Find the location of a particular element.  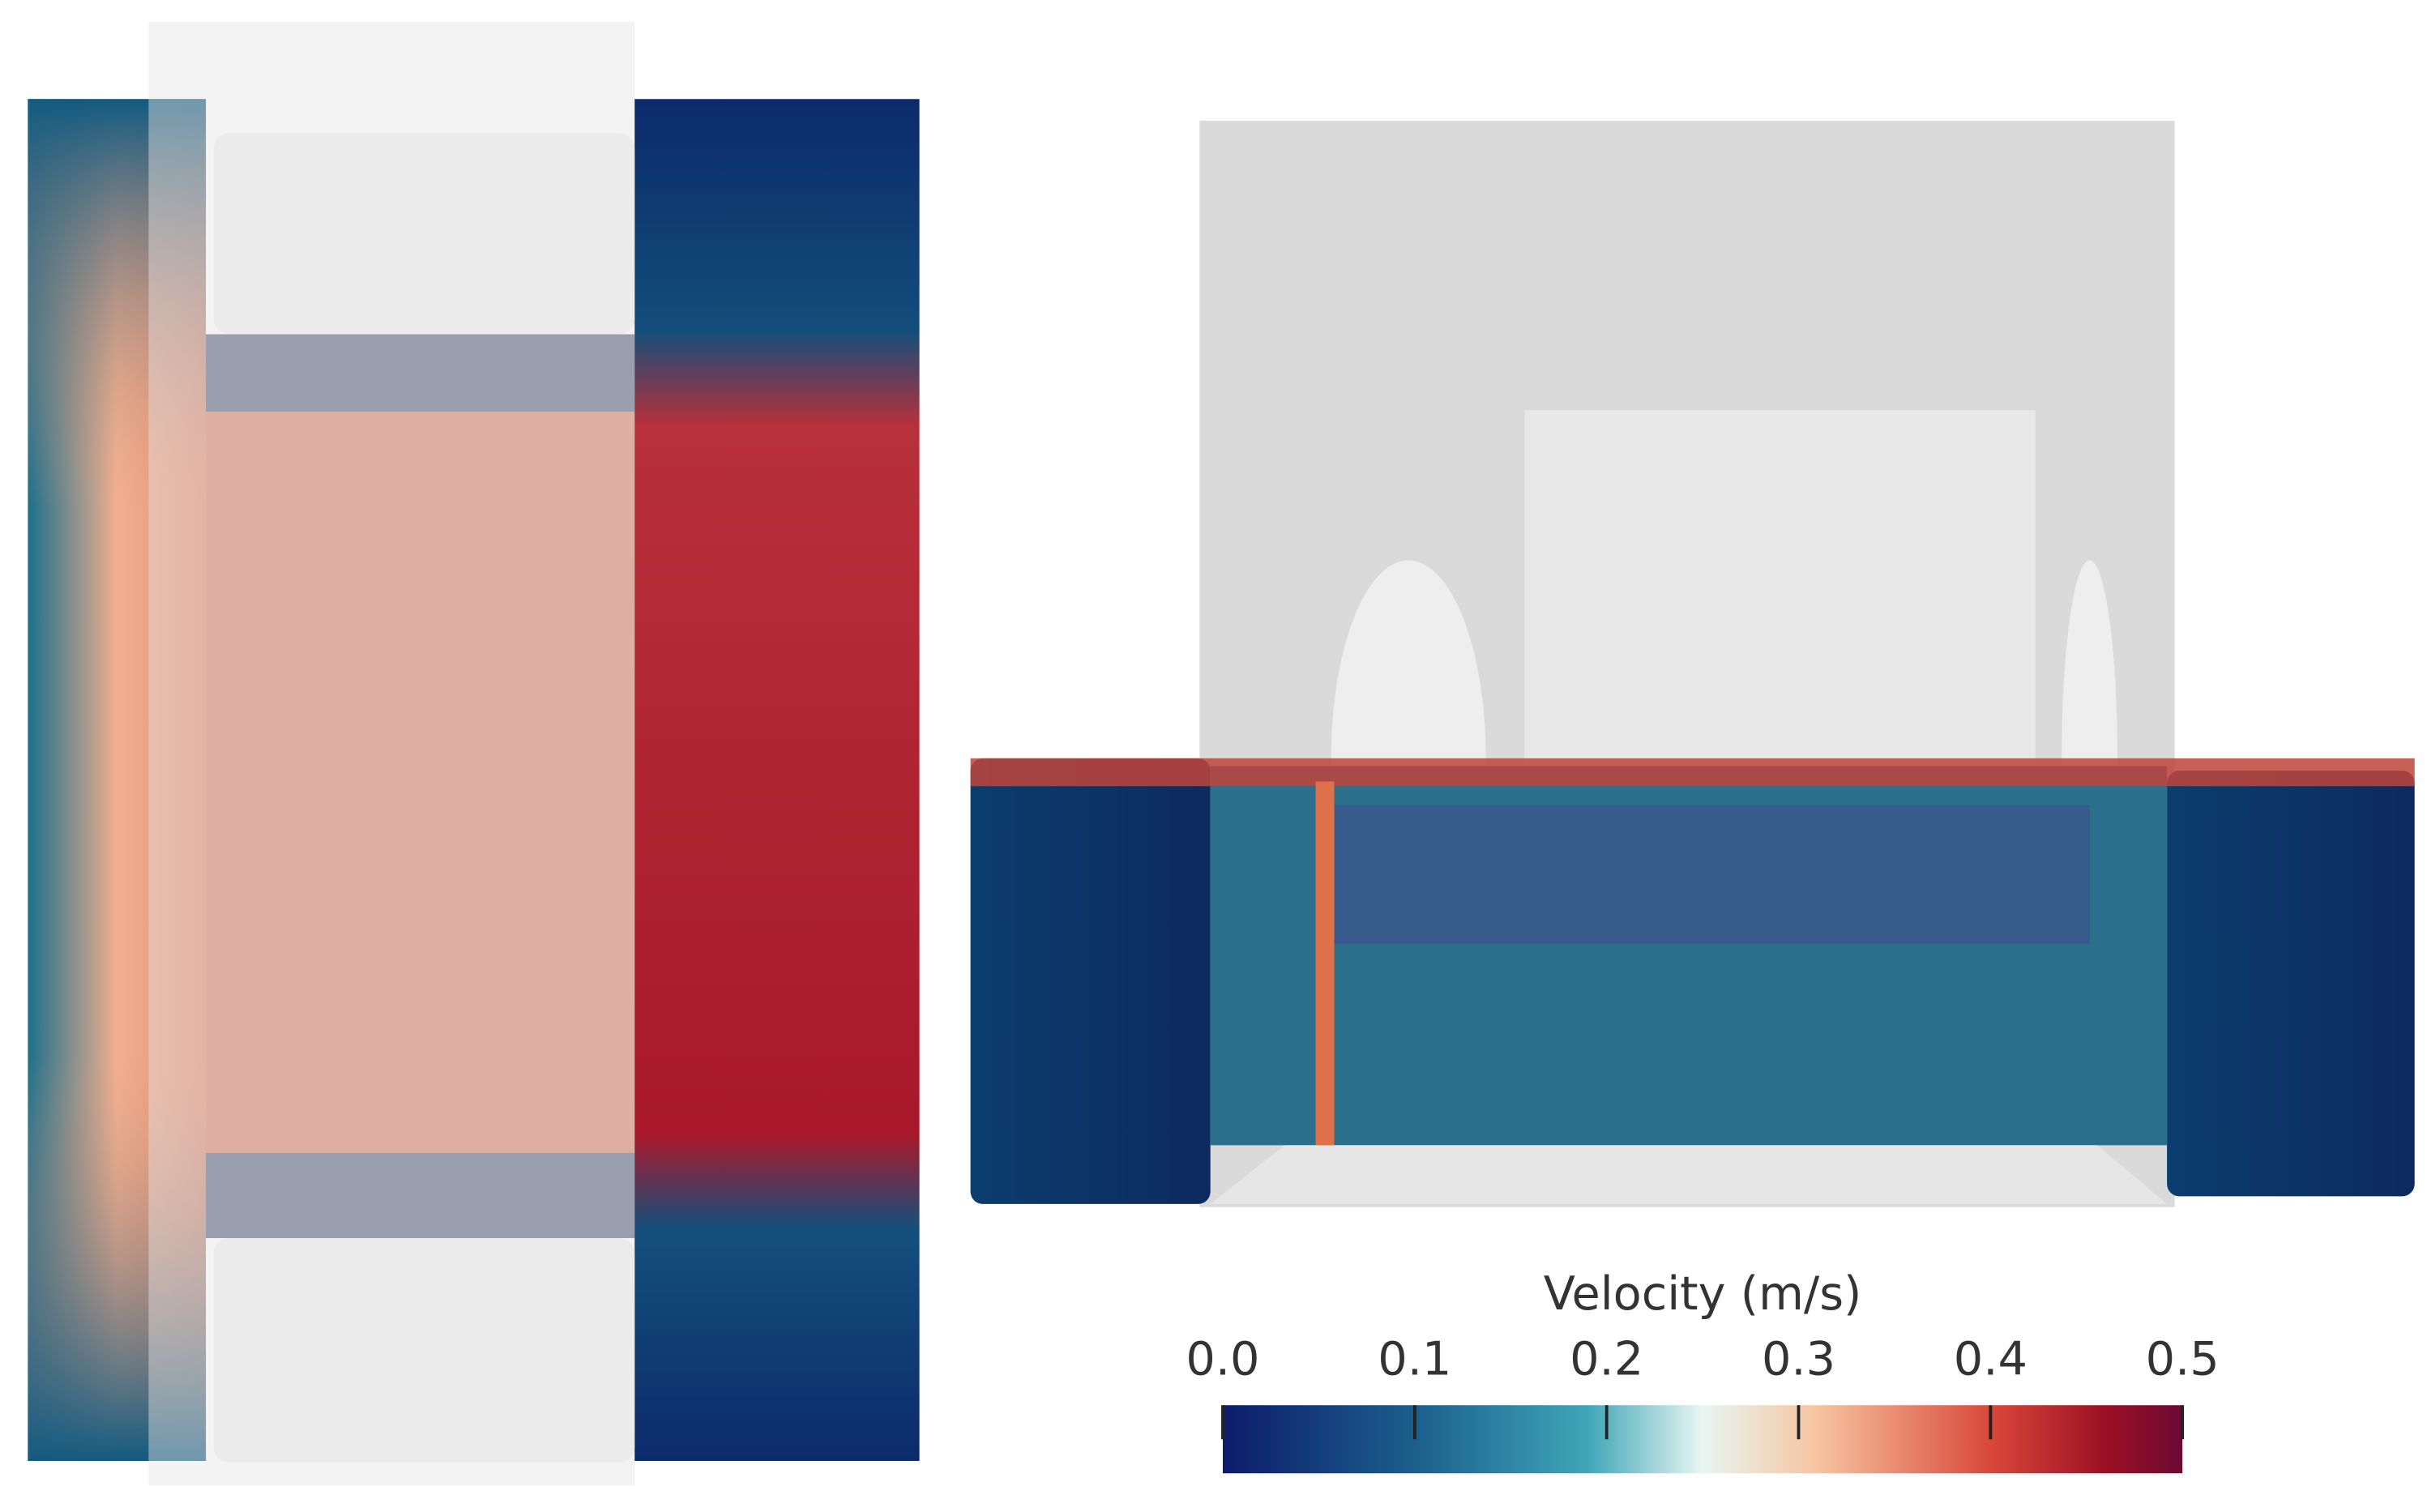

colorbar-title: Velocity (m/s) is located at coordinates (1703, 1293).